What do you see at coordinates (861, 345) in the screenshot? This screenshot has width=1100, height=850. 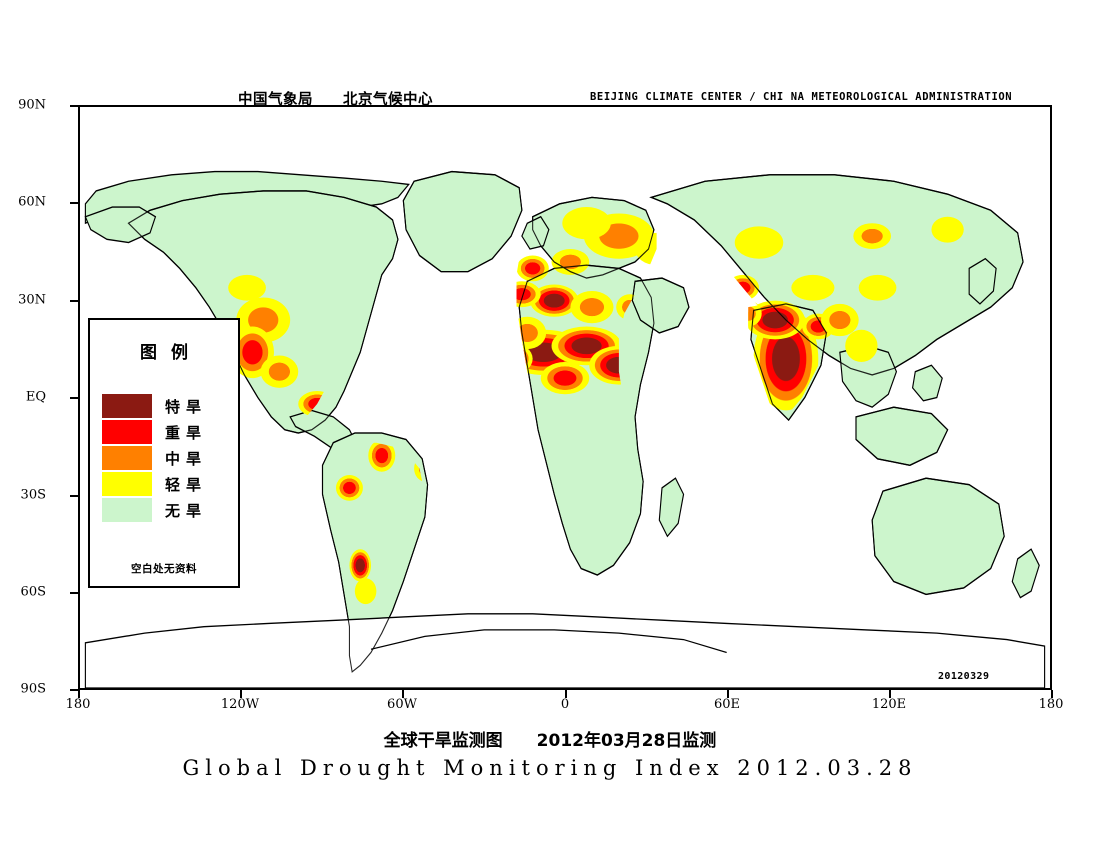 I see `drought-blob-indochina` at bounding box center [861, 345].